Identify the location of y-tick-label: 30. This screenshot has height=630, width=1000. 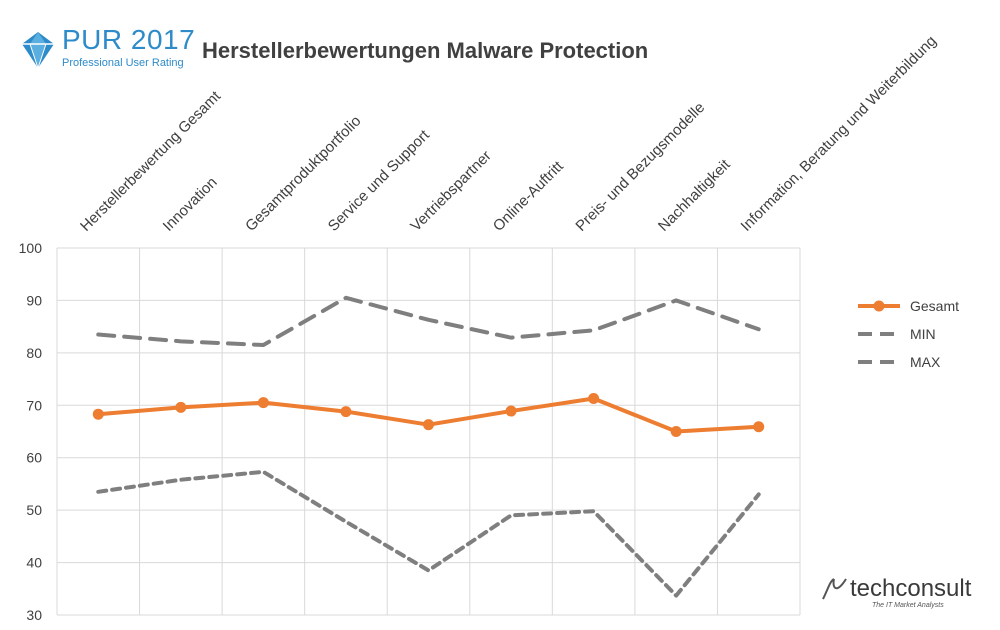
(34, 615).